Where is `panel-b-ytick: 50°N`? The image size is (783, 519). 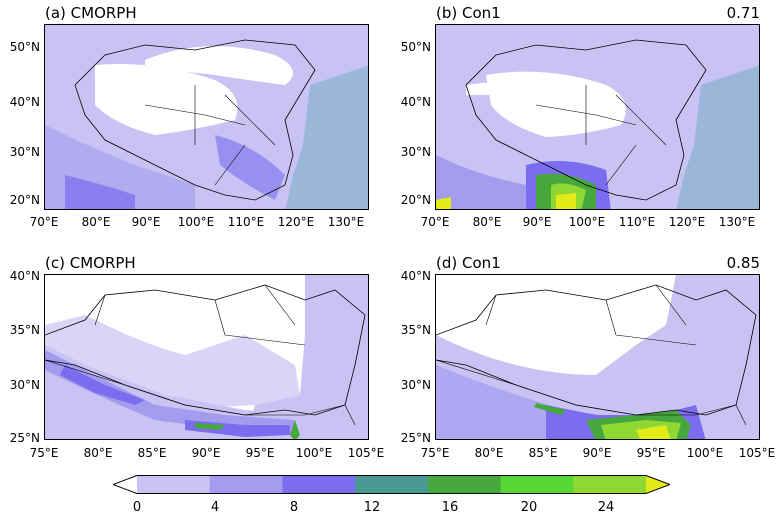 panel-b-ytick: 50°N is located at coordinates (415, 47).